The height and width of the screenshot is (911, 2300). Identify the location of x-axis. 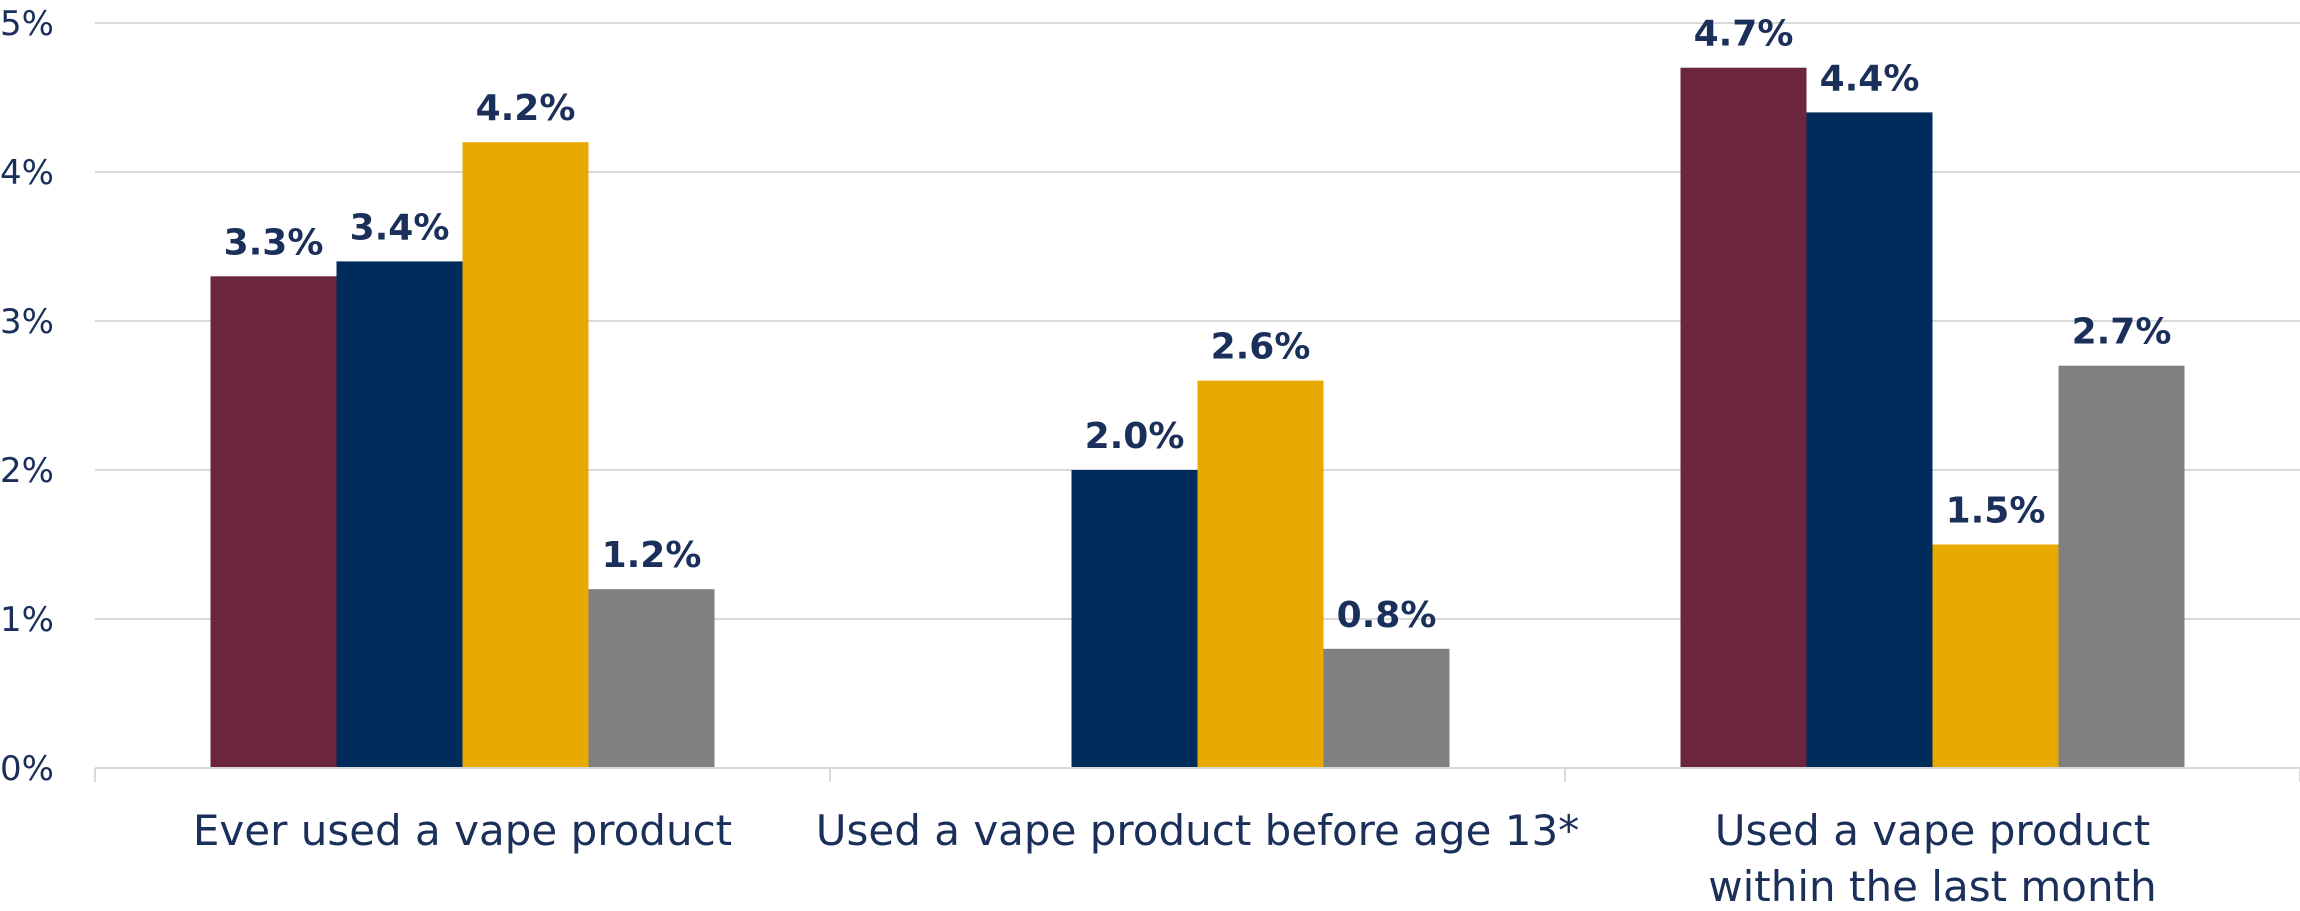
(1197, 774).